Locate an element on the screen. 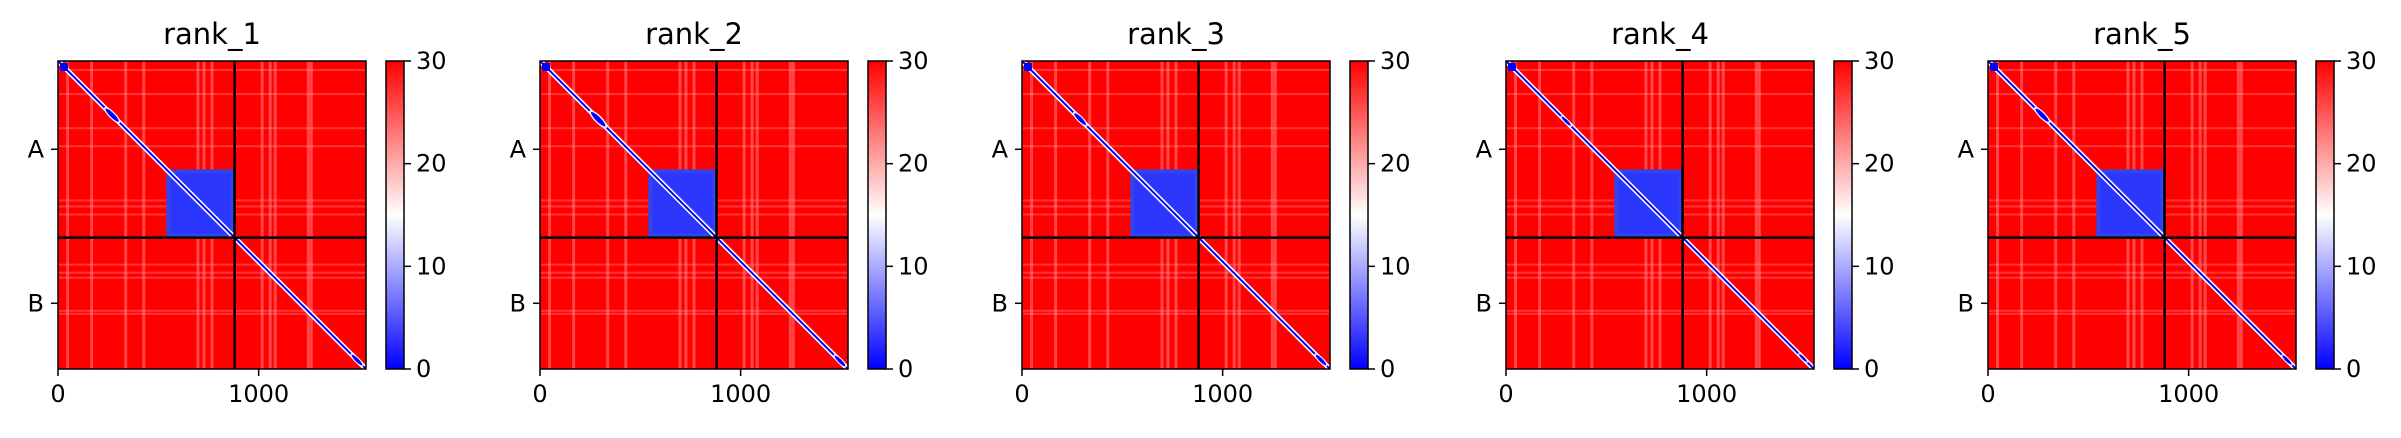 Image resolution: width=2401 pixels, height=438 pixels. panel-title: rank_5 is located at coordinates (2142, 34).